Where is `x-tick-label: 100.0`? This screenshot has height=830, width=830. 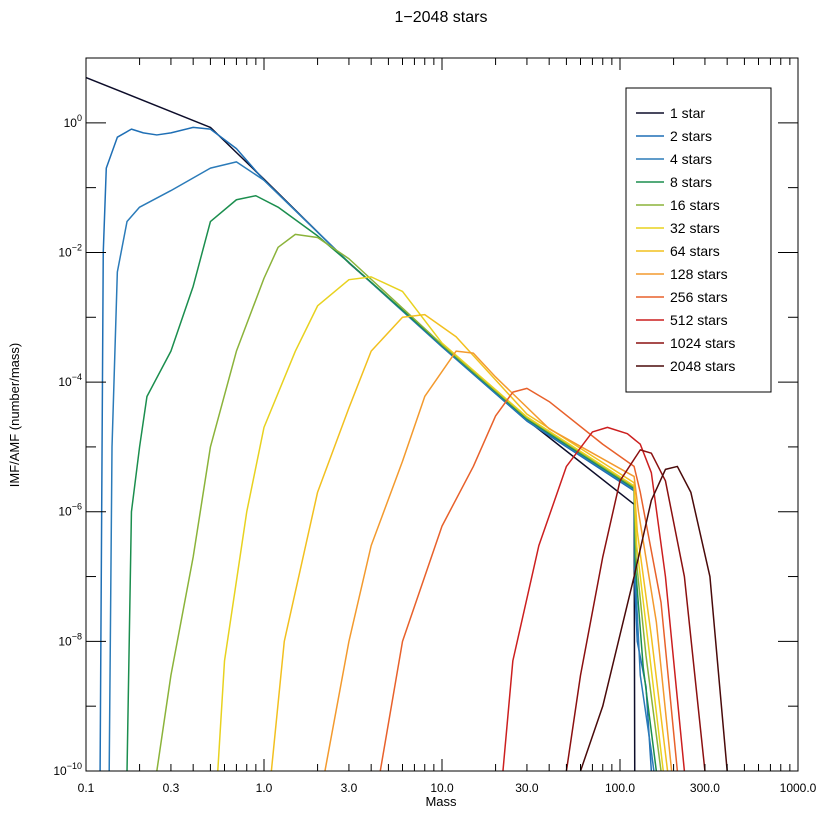 x-tick-label: 100.0 is located at coordinates (620, 788).